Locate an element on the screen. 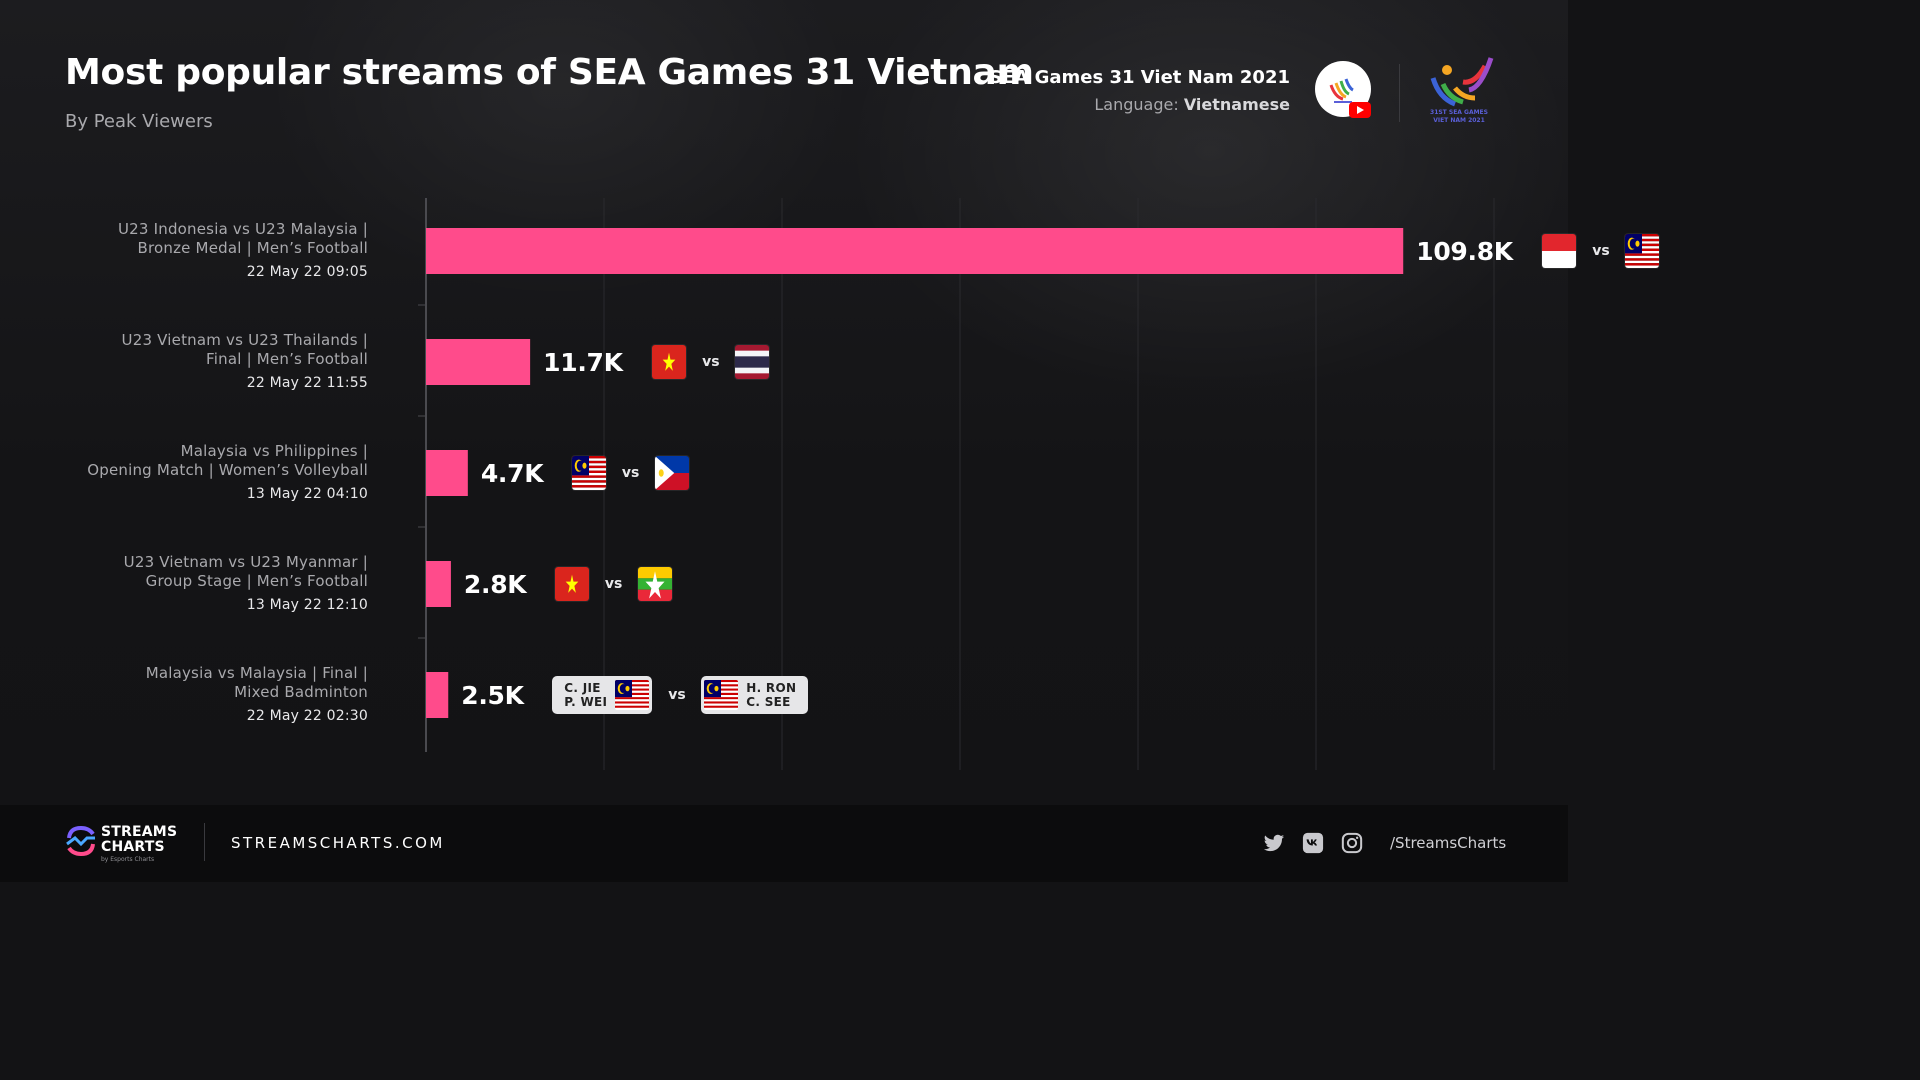 This screenshot has width=1920, height=1080. data-label: 2.8K is located at coordinates (495, 584).